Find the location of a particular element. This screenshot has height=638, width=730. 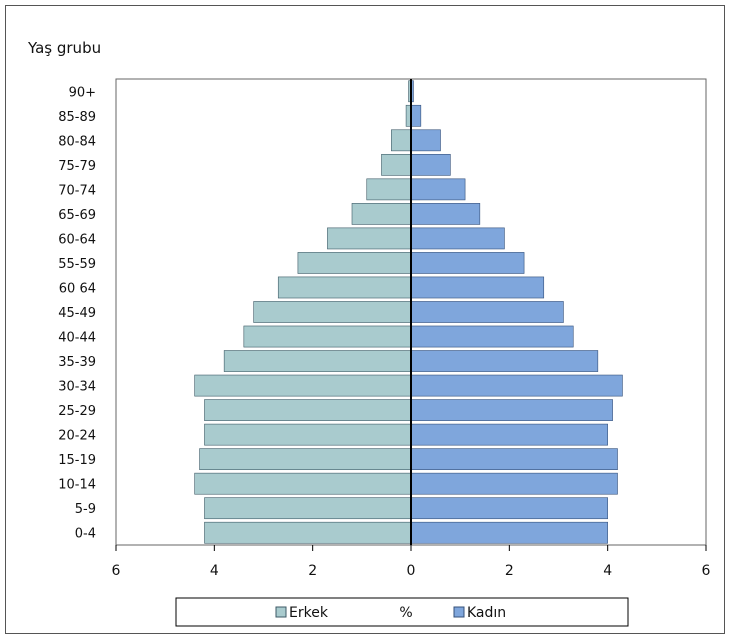

legend-swatch-kadin is located at coordinates (459, 612).